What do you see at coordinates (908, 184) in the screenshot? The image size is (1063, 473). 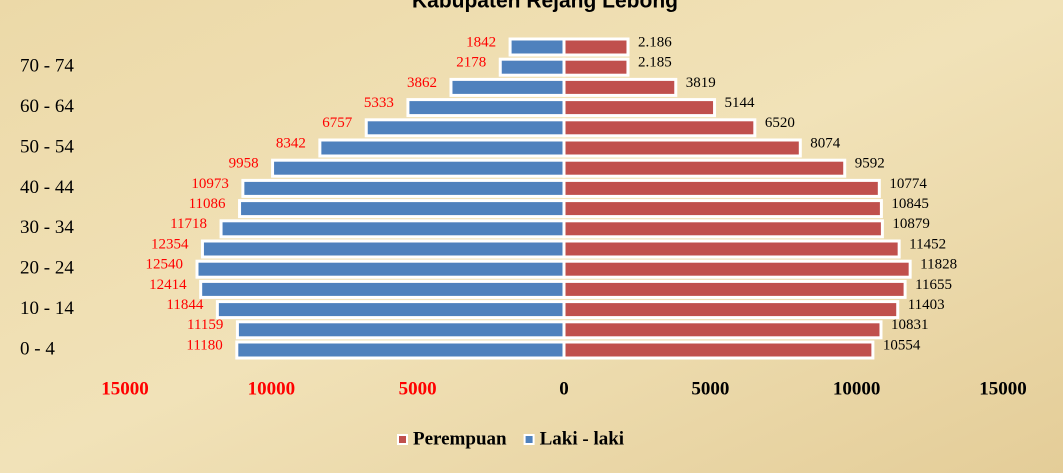 I see `data-label: 10774` at bounding box center [908, 184].